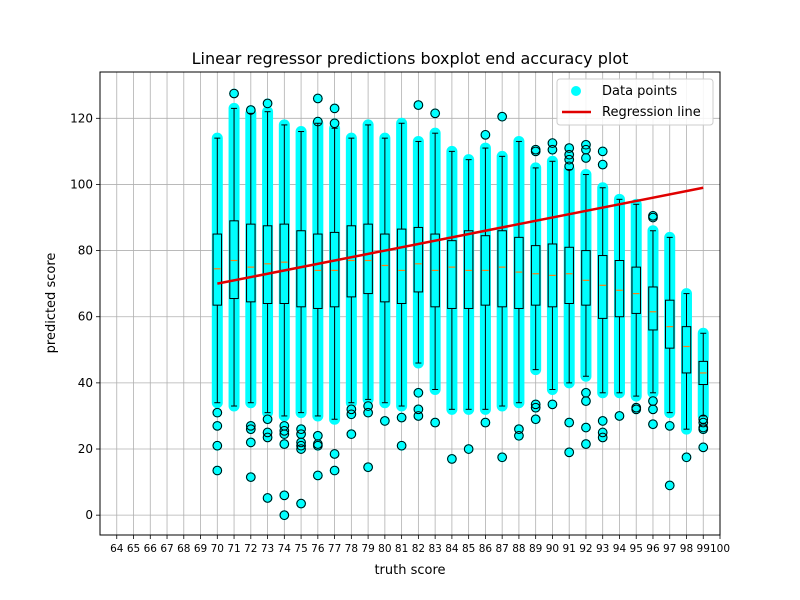 This screenshot has height=600, width=800. I want to click on legend: Data points Regression line, so click(635, 102).